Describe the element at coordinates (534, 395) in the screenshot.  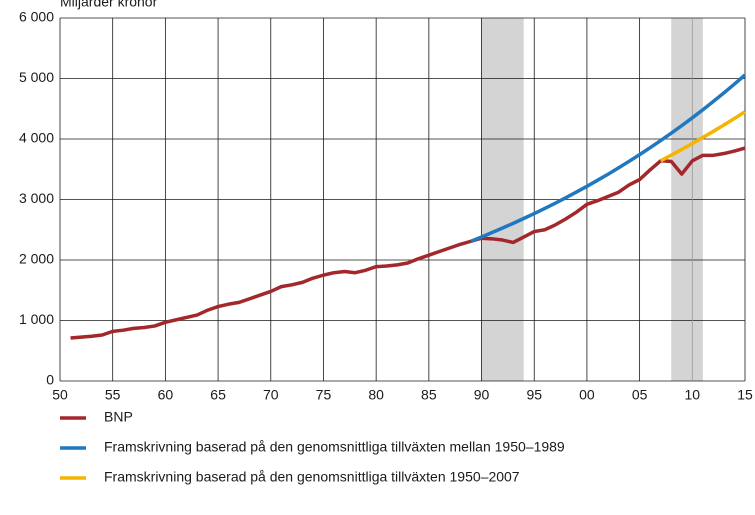
I see `x-tick-label: 95` at that location.